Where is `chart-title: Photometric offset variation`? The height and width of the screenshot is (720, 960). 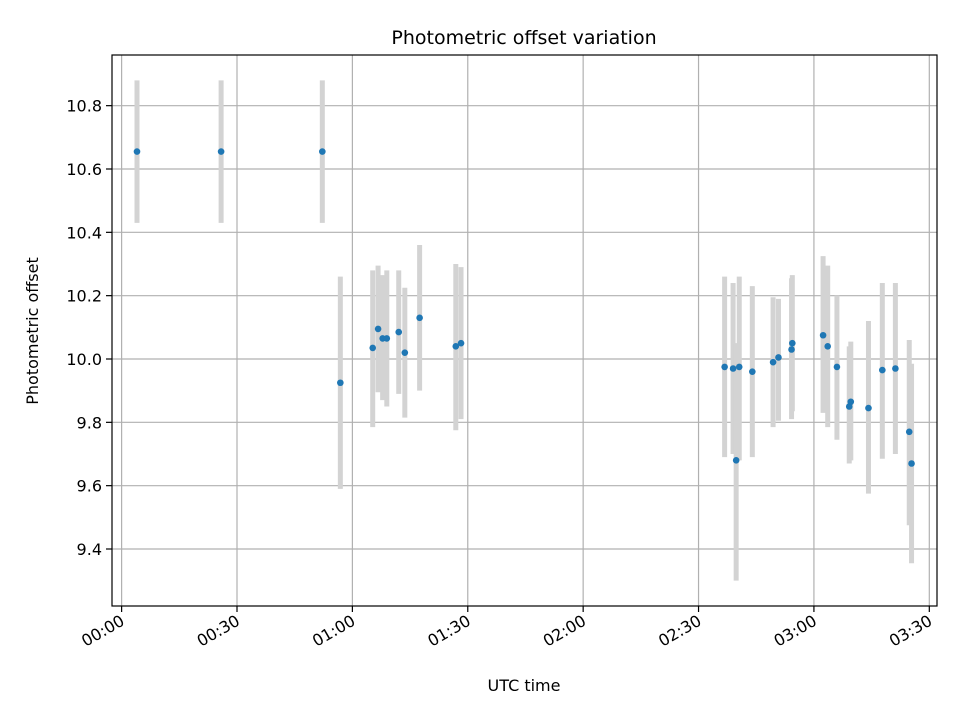
chart-title: Photometric offset variation is located at coordinates (523, 38).